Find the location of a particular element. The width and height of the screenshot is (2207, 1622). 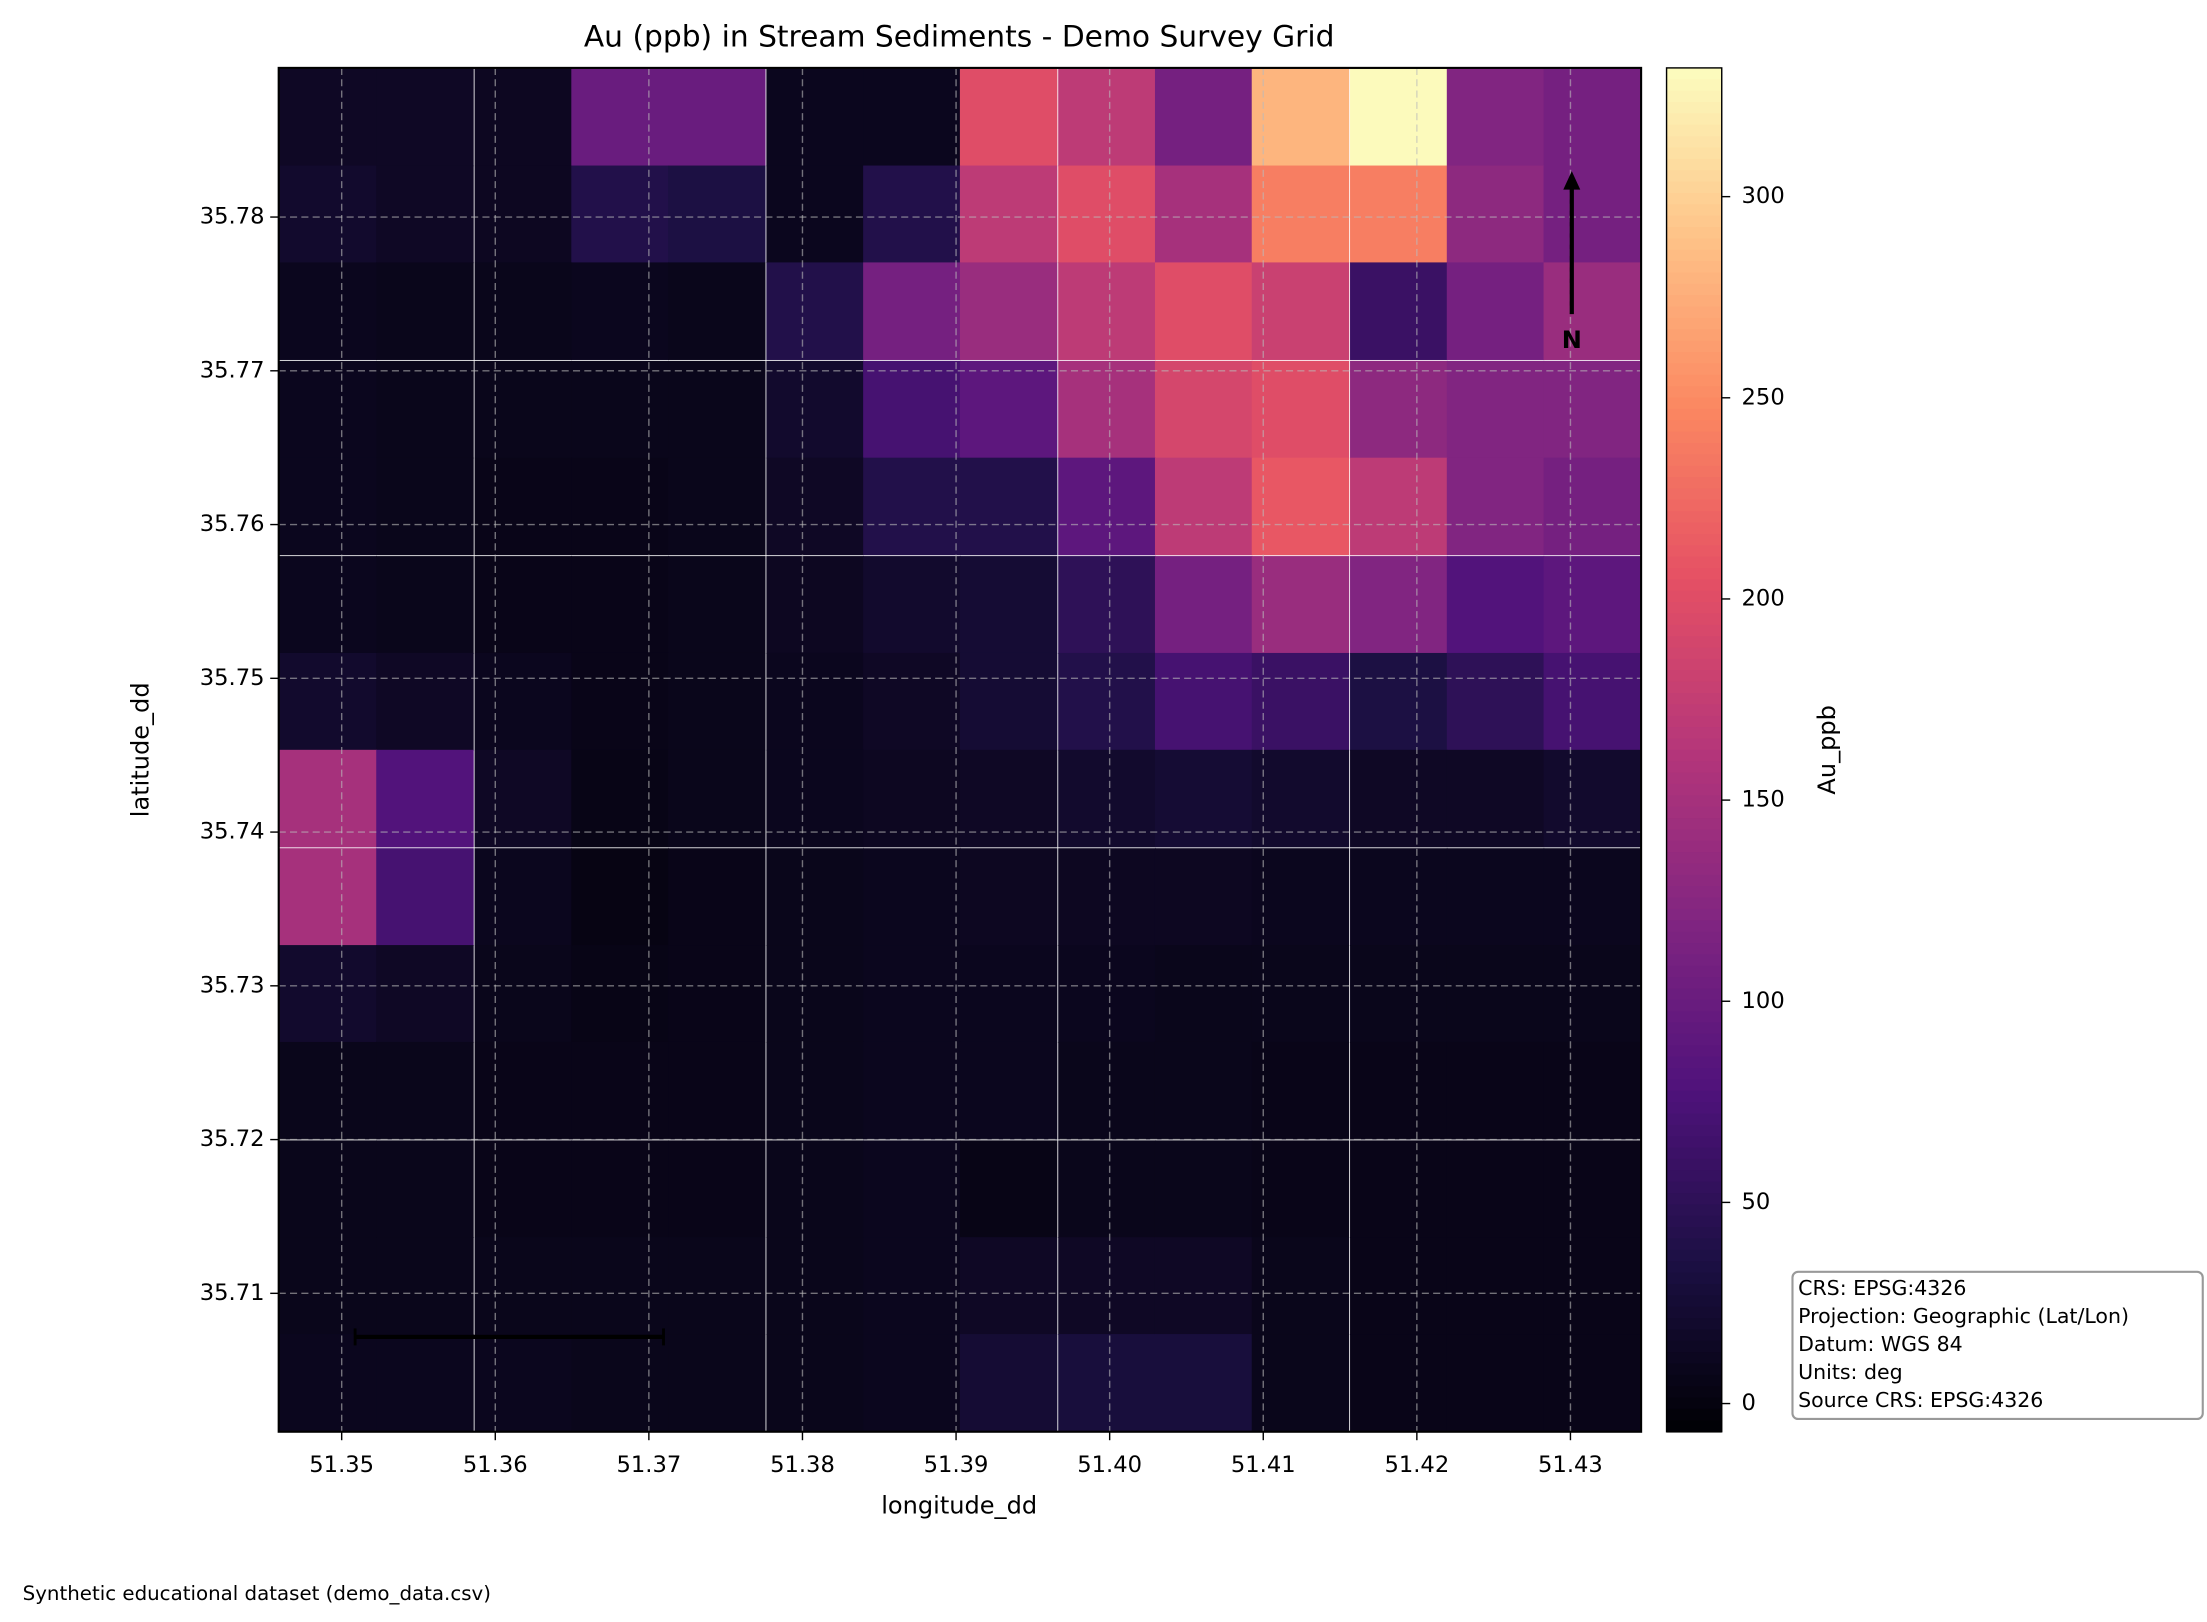

colorbar-tick-label: 150 is located at coordinates (1763, 800).